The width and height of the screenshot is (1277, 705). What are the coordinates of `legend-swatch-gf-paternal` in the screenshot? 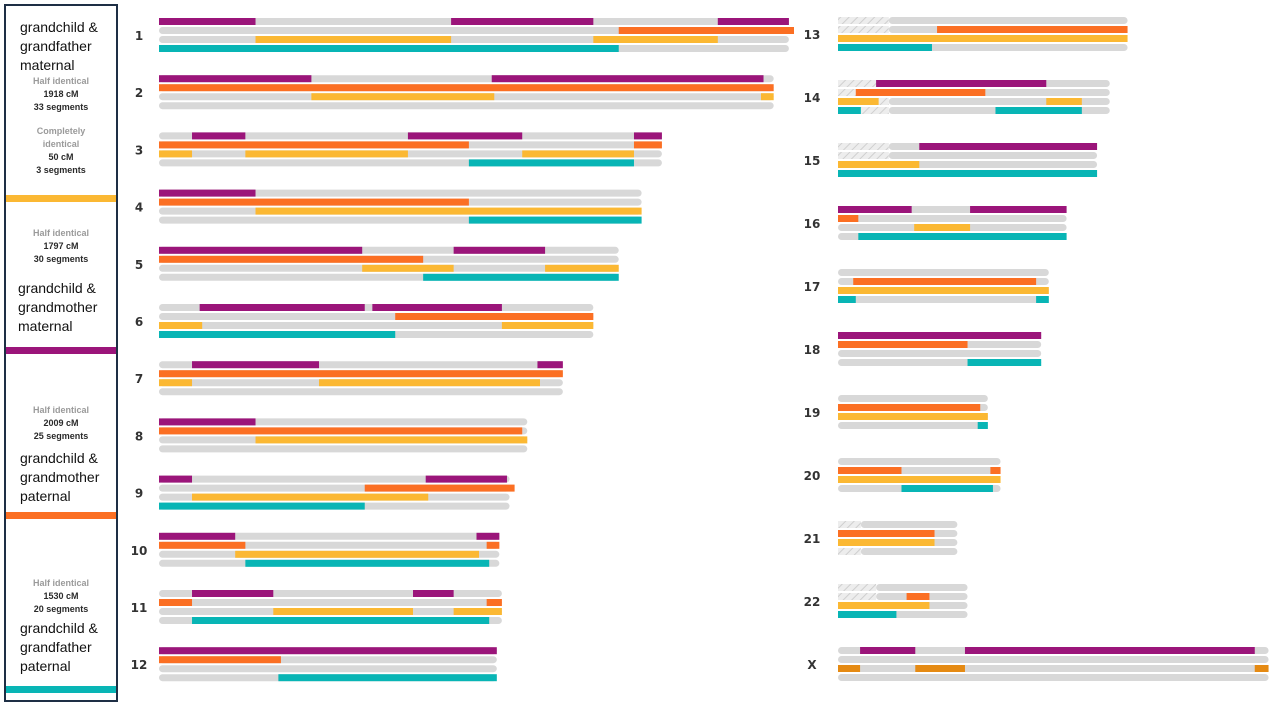 It's located at (61, 689).